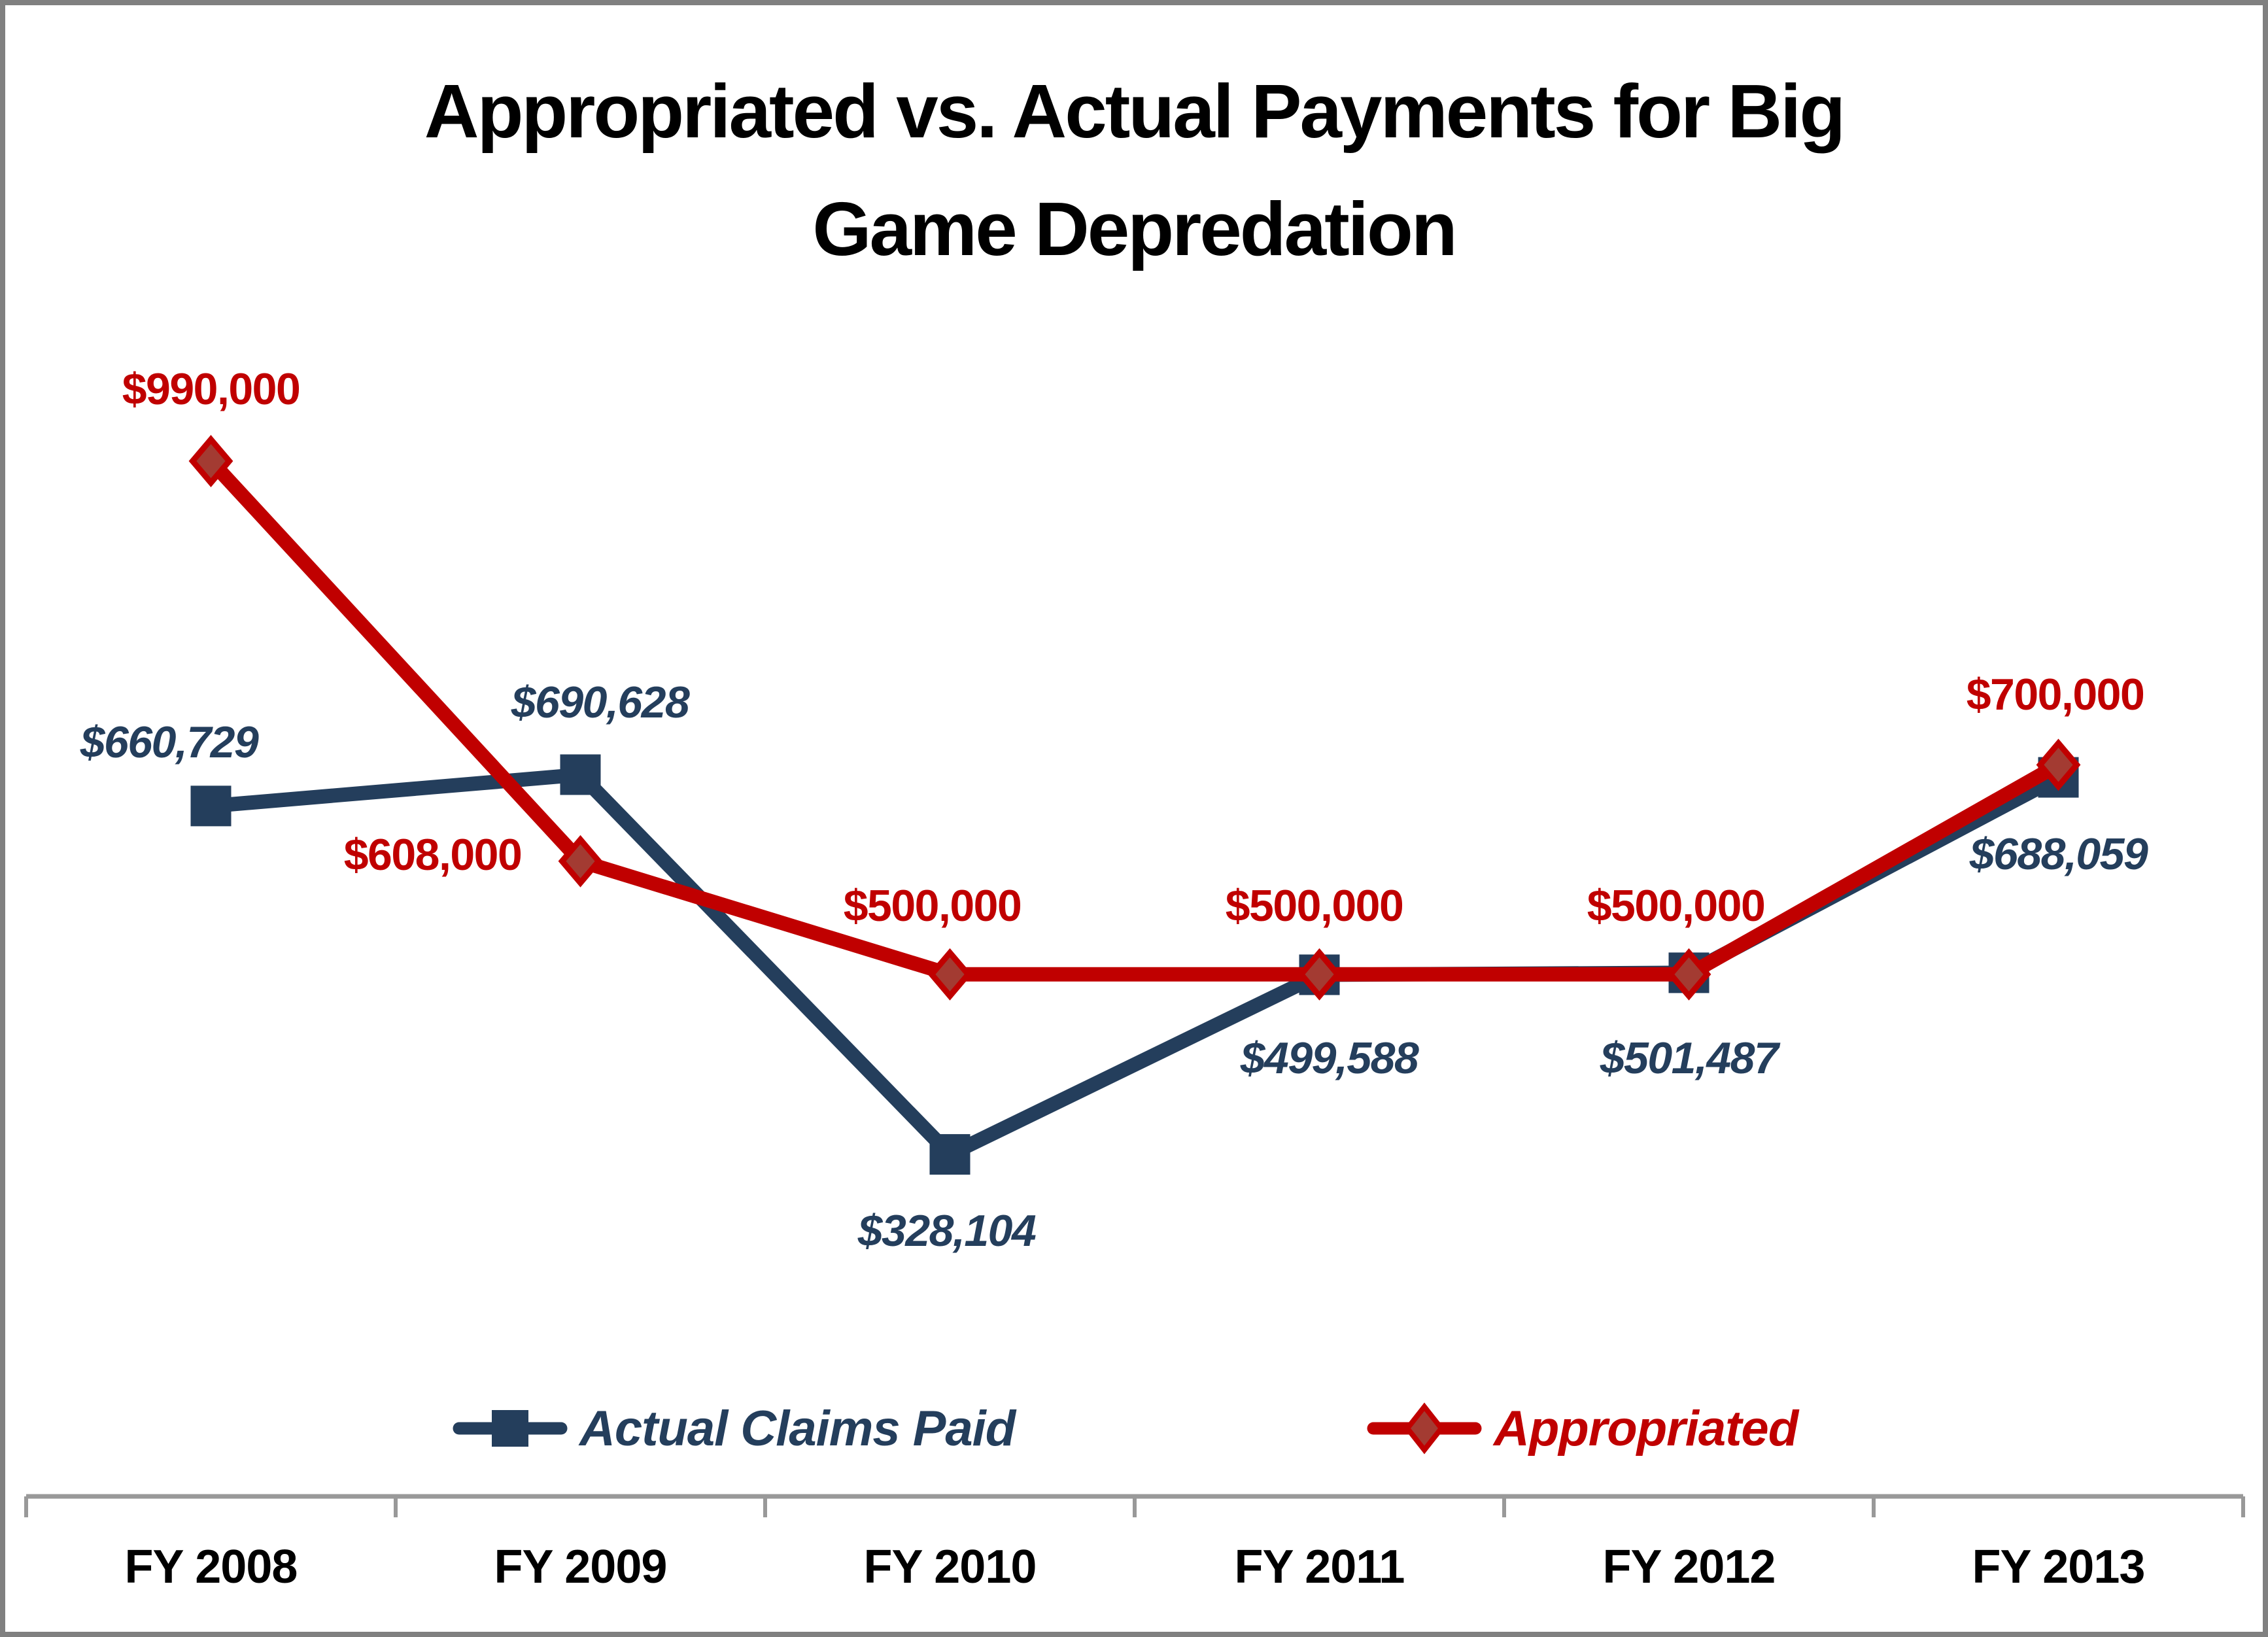 The width and height of the screenshot is (2268, 1637). What do you see at coordinates (1689, 1567) in the screenshot?
I see `x-tick-label-fy-2012: FY 2012` at bounding box center [1689, 1567].